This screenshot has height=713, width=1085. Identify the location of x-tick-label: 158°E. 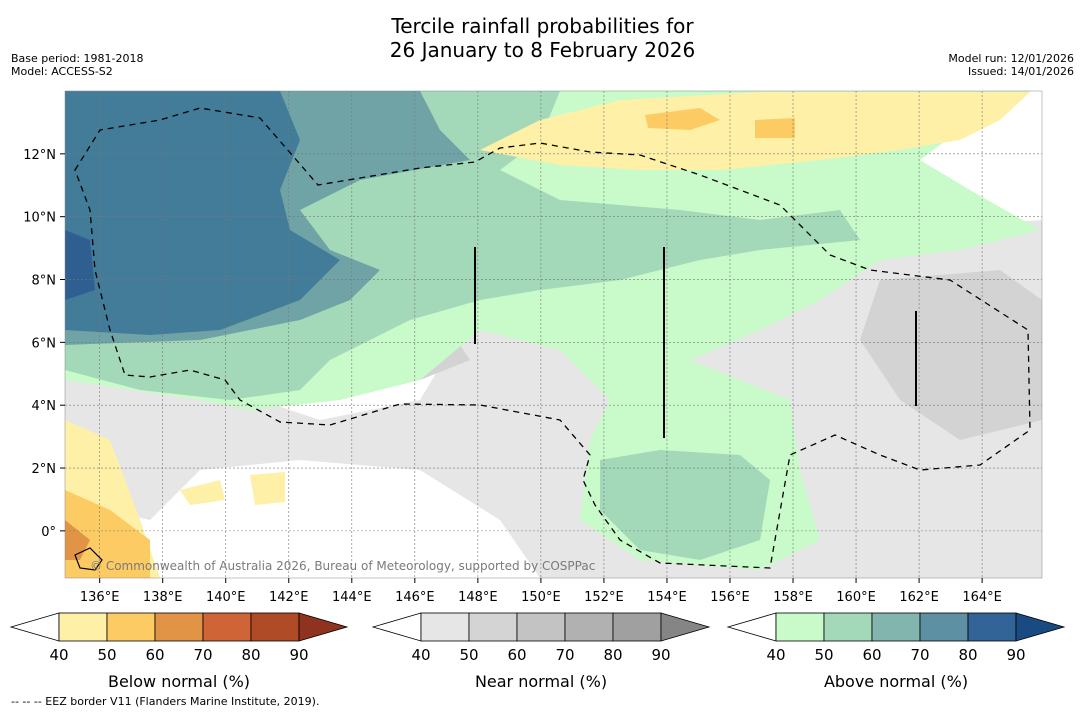
(793, 597).